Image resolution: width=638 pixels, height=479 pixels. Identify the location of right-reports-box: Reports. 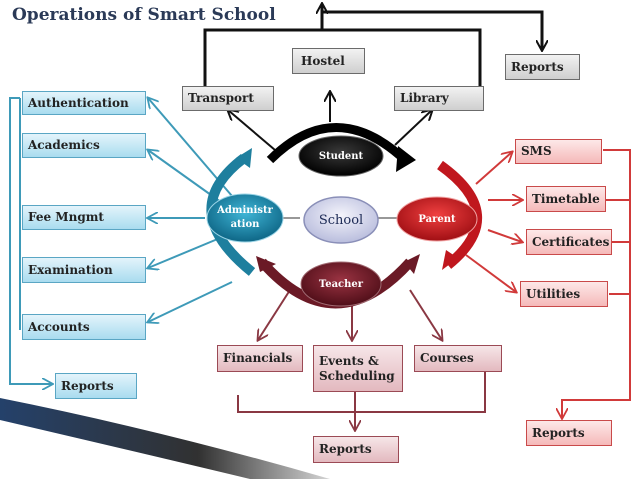
(569, 433).